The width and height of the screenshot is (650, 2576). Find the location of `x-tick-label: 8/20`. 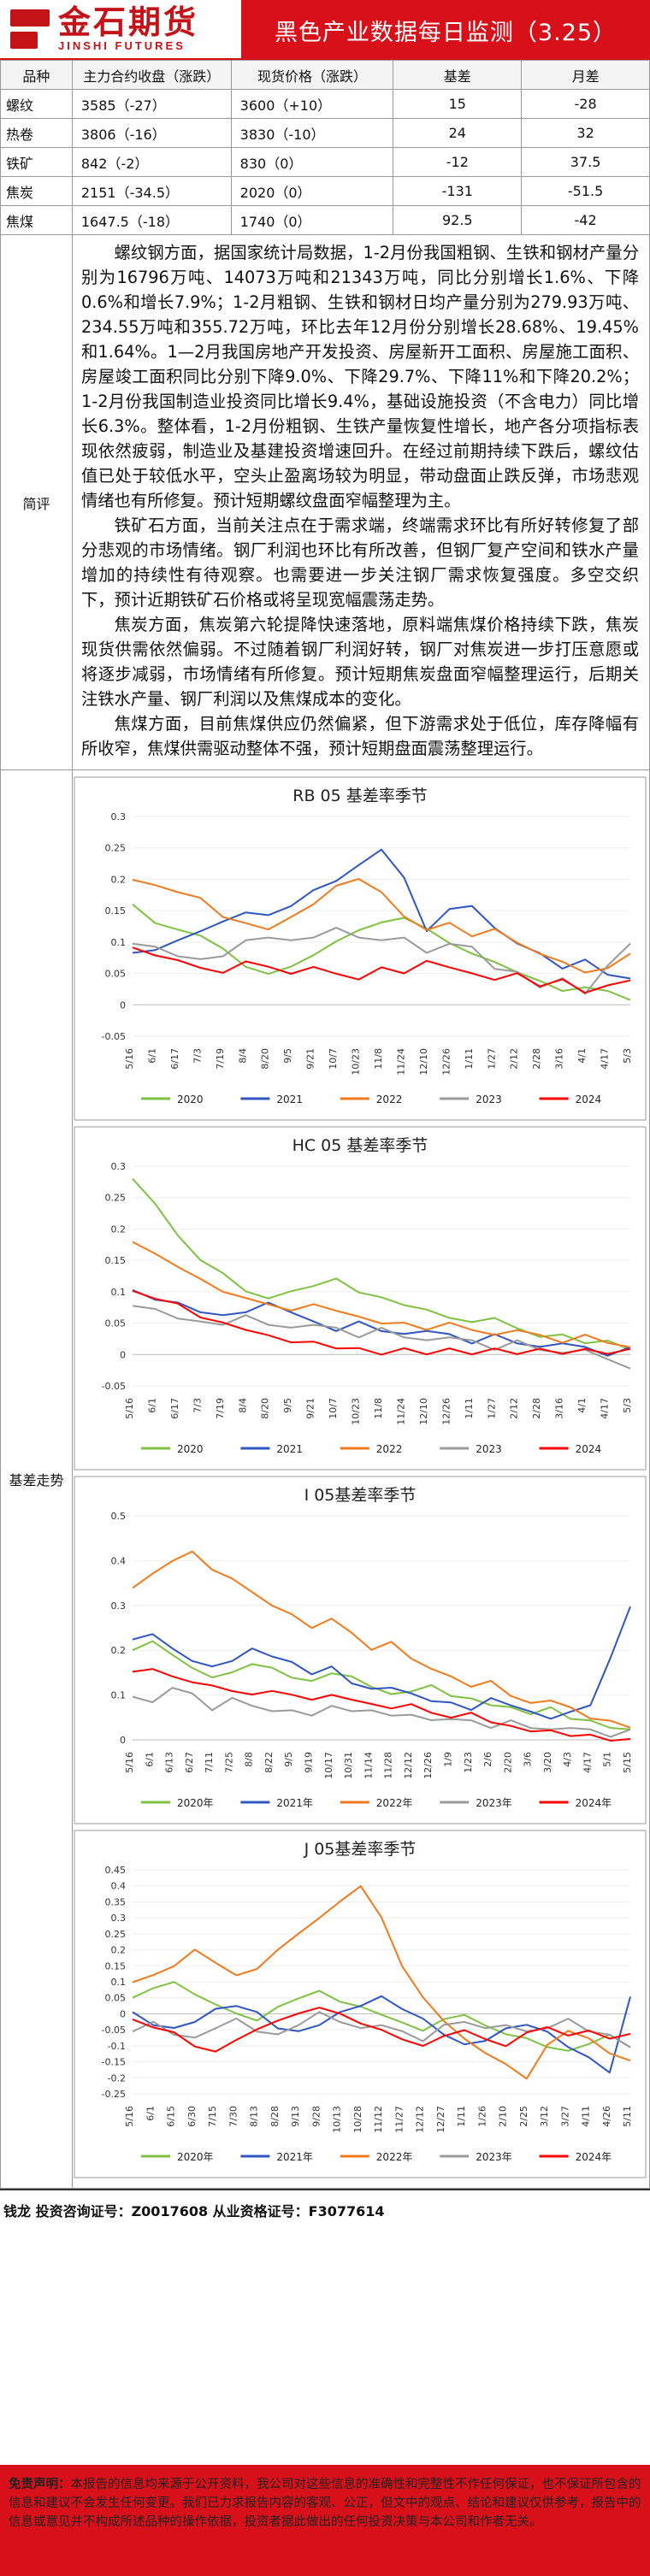

x-tick-label: 8/20 is located at coordinates (266, 1059).